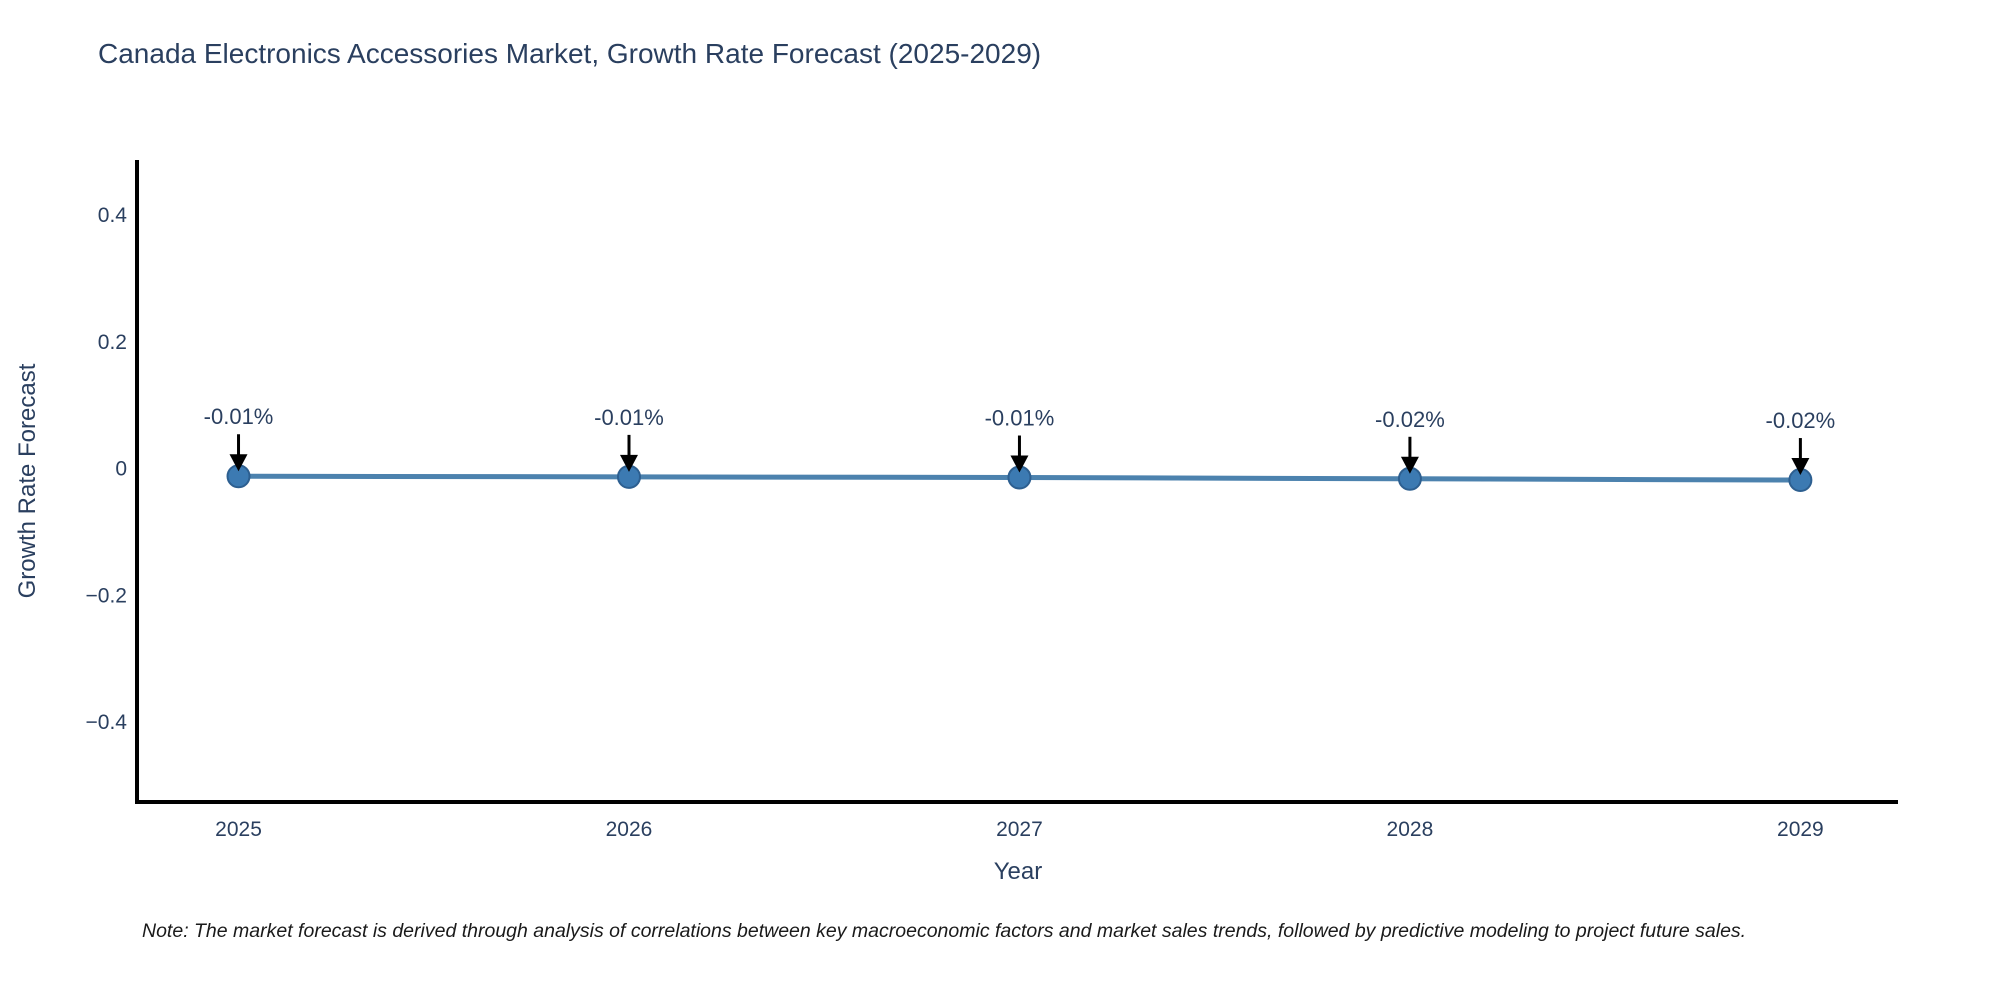 The height and width of the screenshot is (1000, 2000). What do you see at coordinates (106, 595) in the screenshot?
I see `y-tick-label: −0.2` at bounding box center [106, 595].